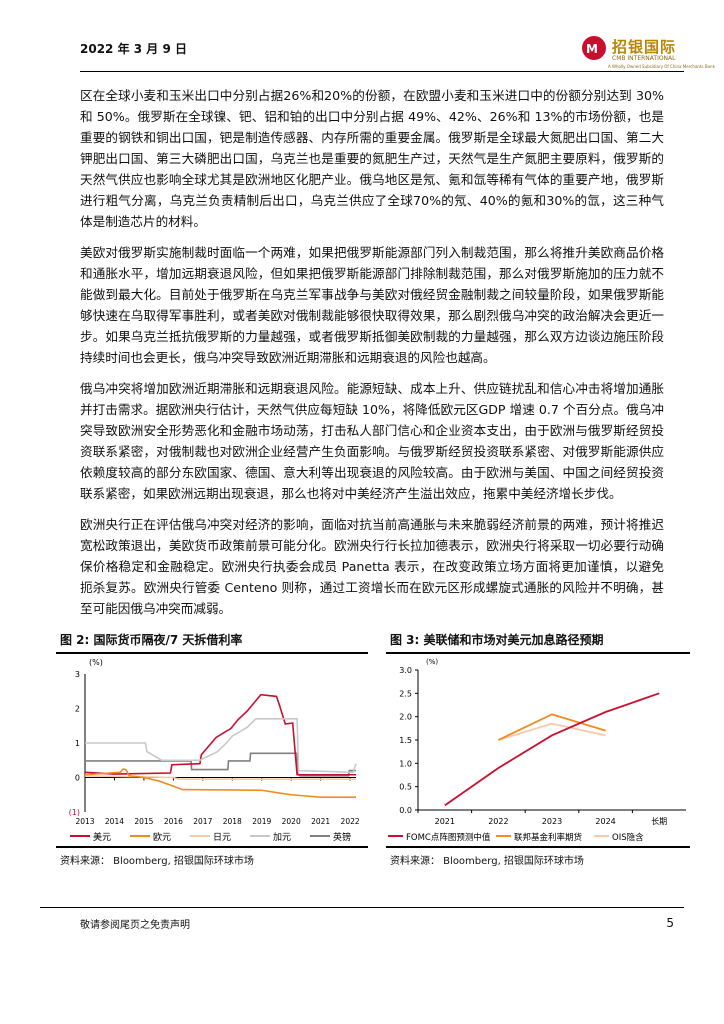 The image size is (724, 1024). What do you see at coordinates (232, 821) in the screenshot?
I see `x-tick-label: 2018` at bounding box center [232, 821].